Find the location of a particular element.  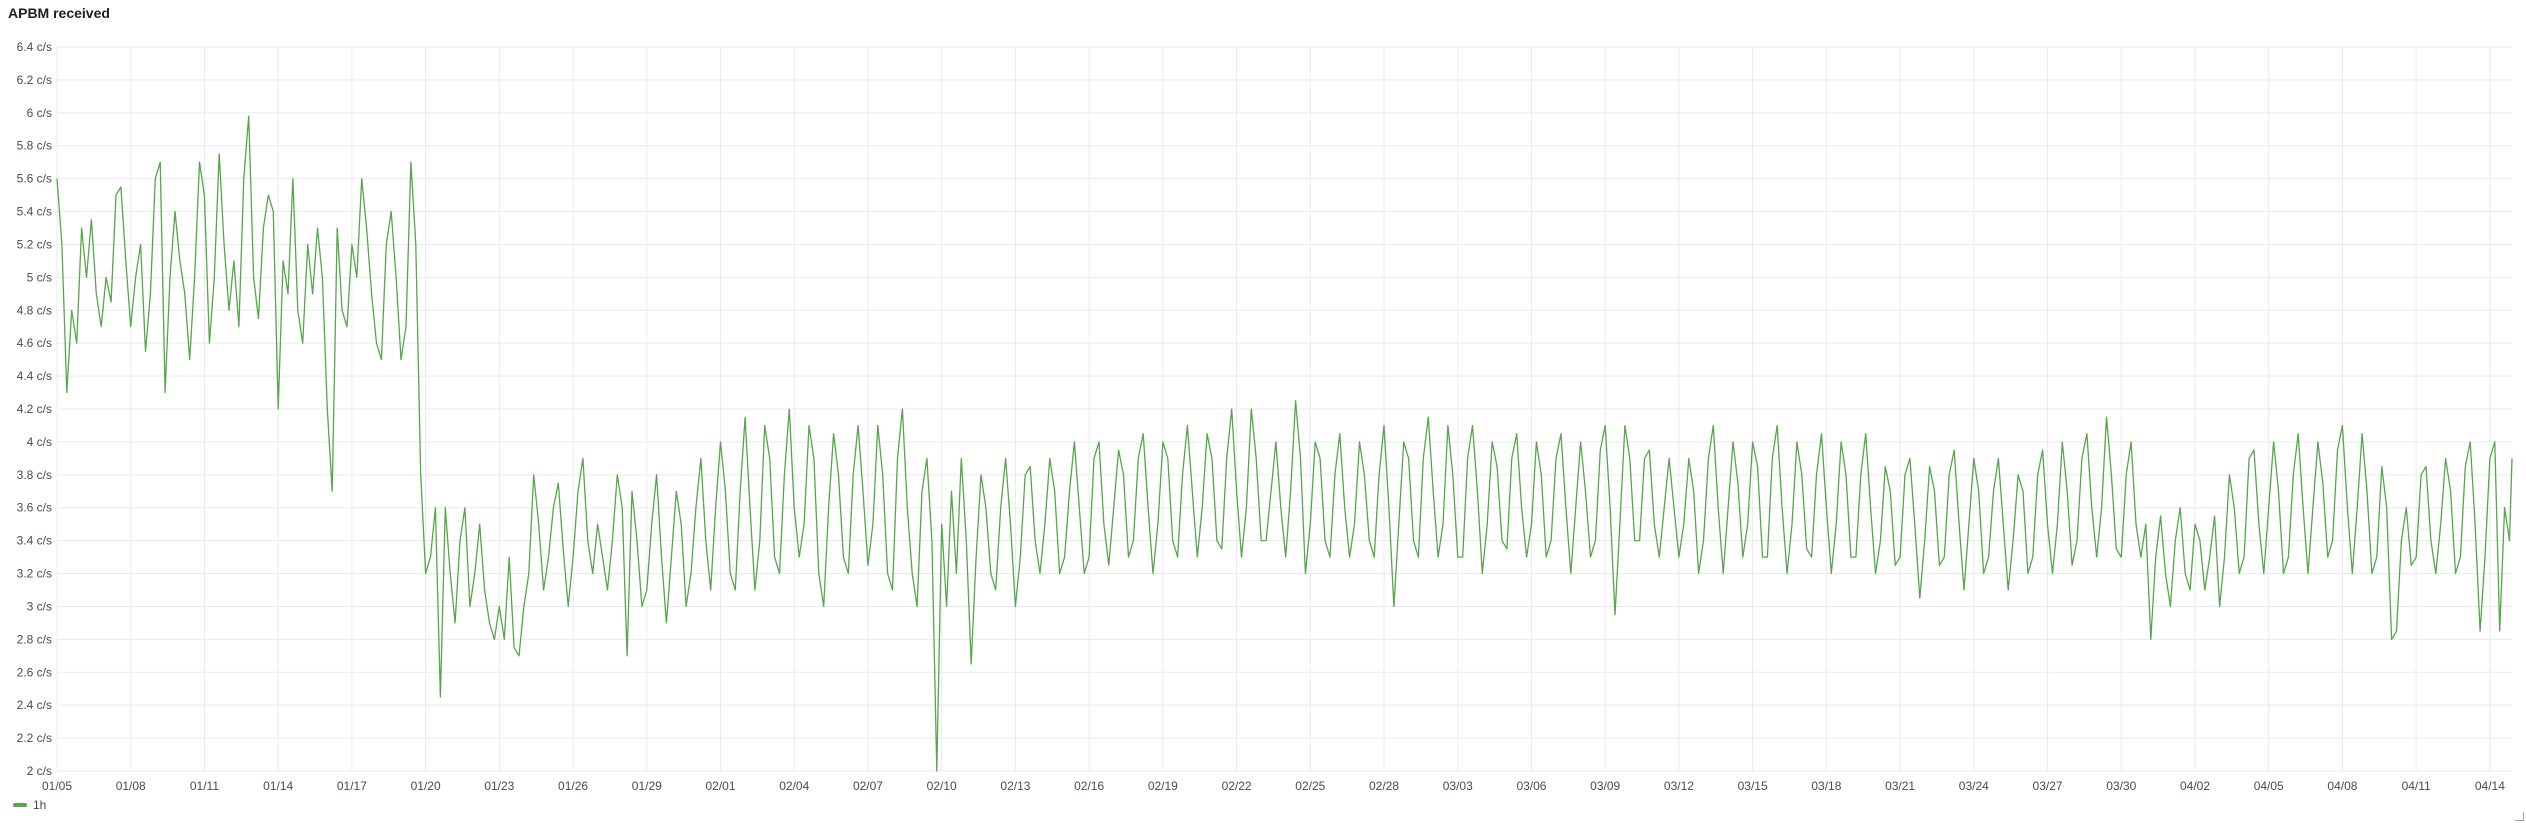

y-tick-label: 6.4 c/s is located at coordinates (34, 47).